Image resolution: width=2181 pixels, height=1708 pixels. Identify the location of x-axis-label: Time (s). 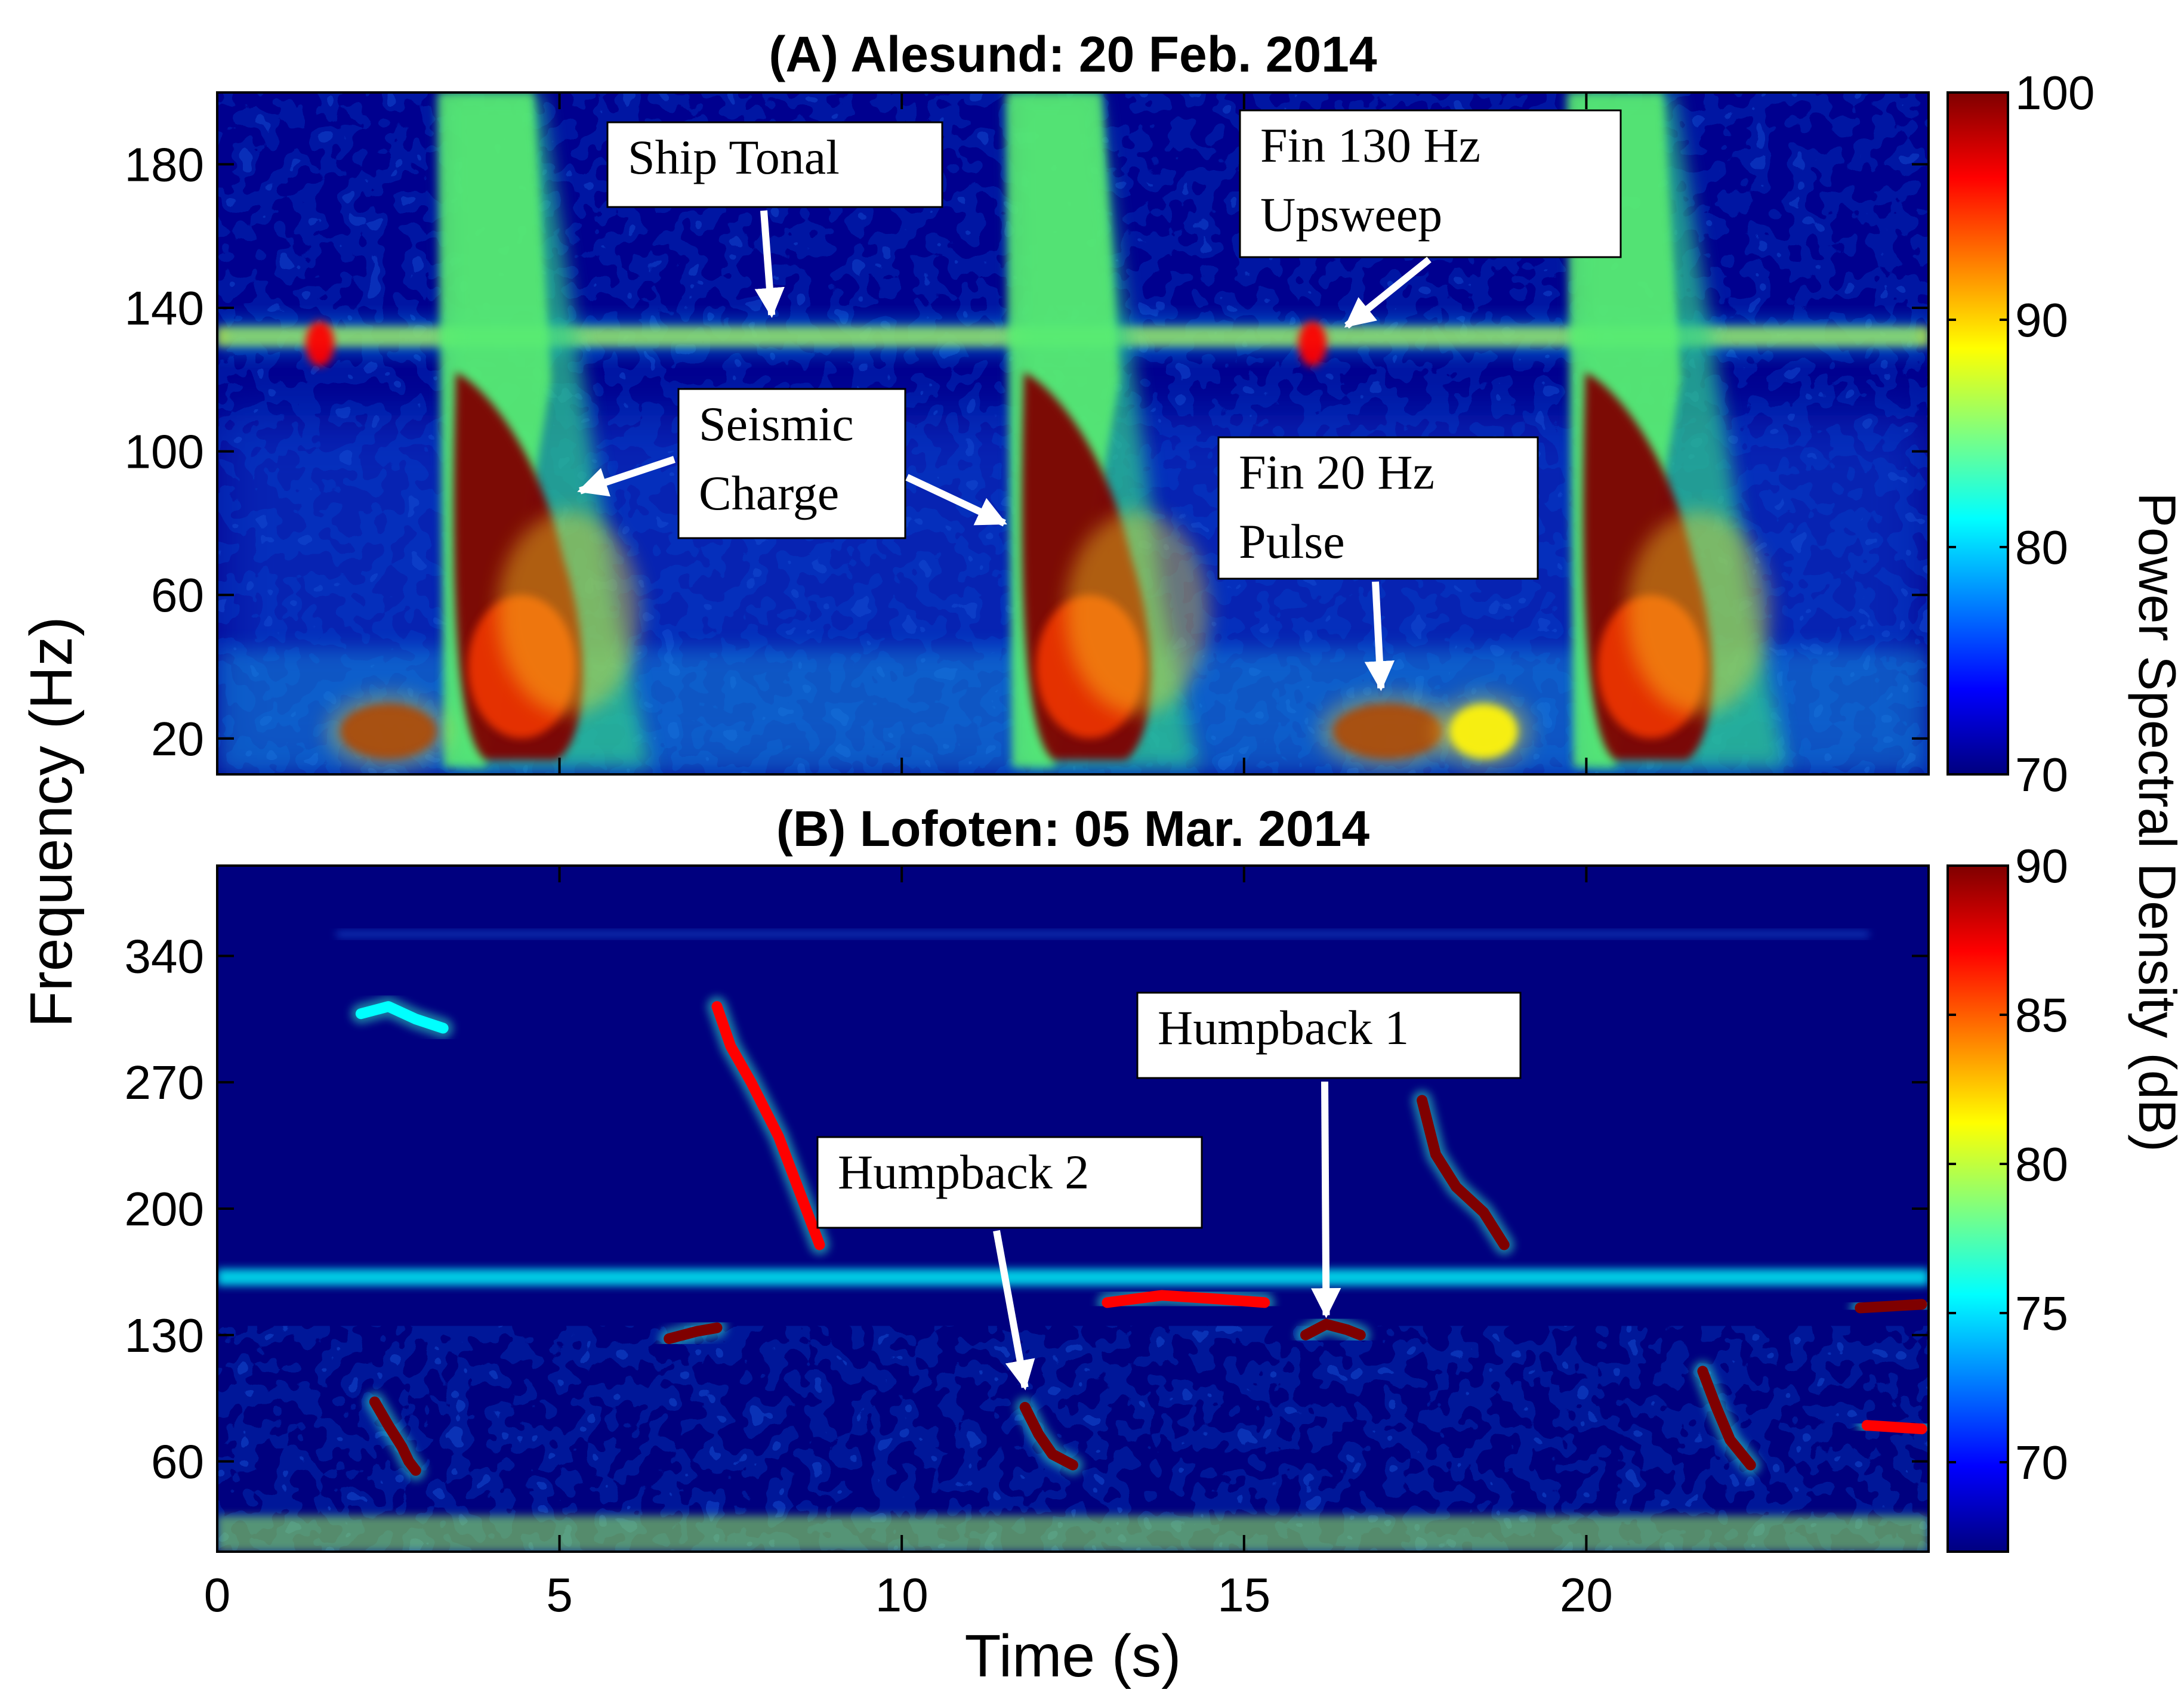
(1073, 1656).